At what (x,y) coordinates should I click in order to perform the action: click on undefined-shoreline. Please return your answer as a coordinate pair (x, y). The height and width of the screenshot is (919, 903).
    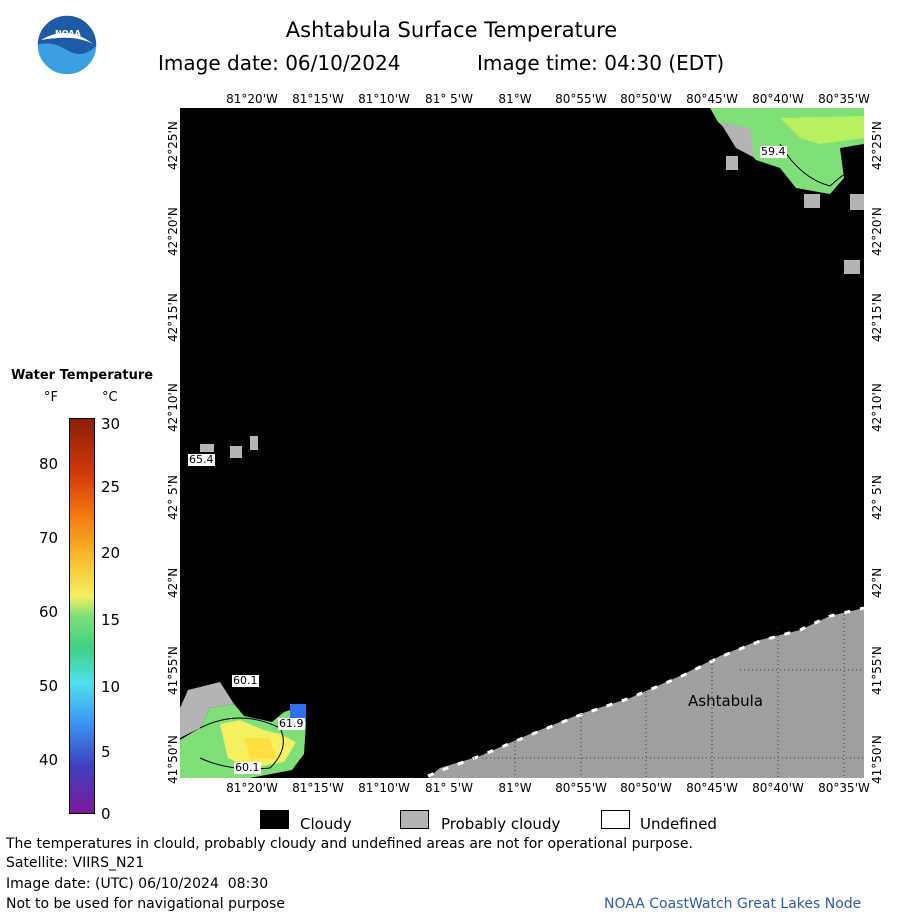
    Looking at the image, I should click on (645, 692).